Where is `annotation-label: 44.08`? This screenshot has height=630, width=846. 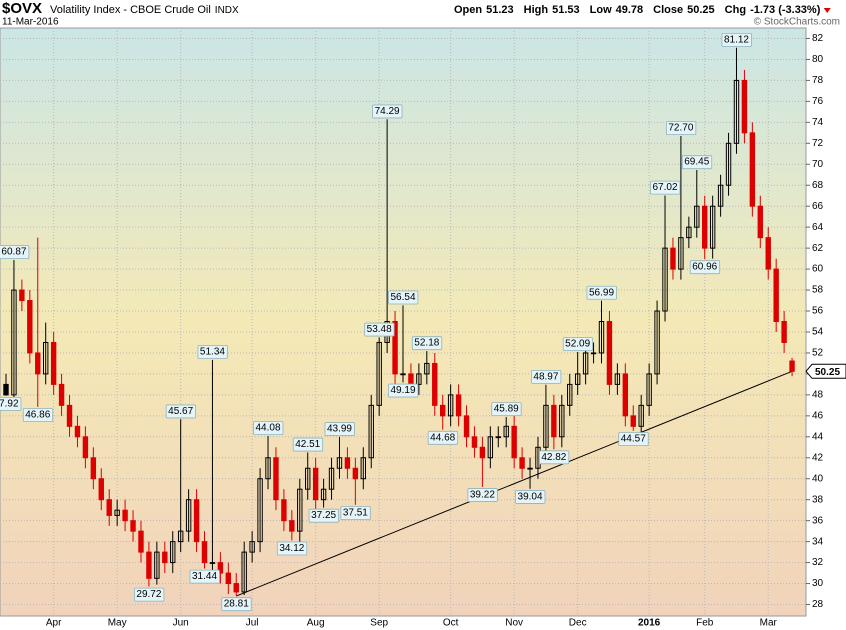
annotation-label: 44.08 is located at coordinates (268, 428).